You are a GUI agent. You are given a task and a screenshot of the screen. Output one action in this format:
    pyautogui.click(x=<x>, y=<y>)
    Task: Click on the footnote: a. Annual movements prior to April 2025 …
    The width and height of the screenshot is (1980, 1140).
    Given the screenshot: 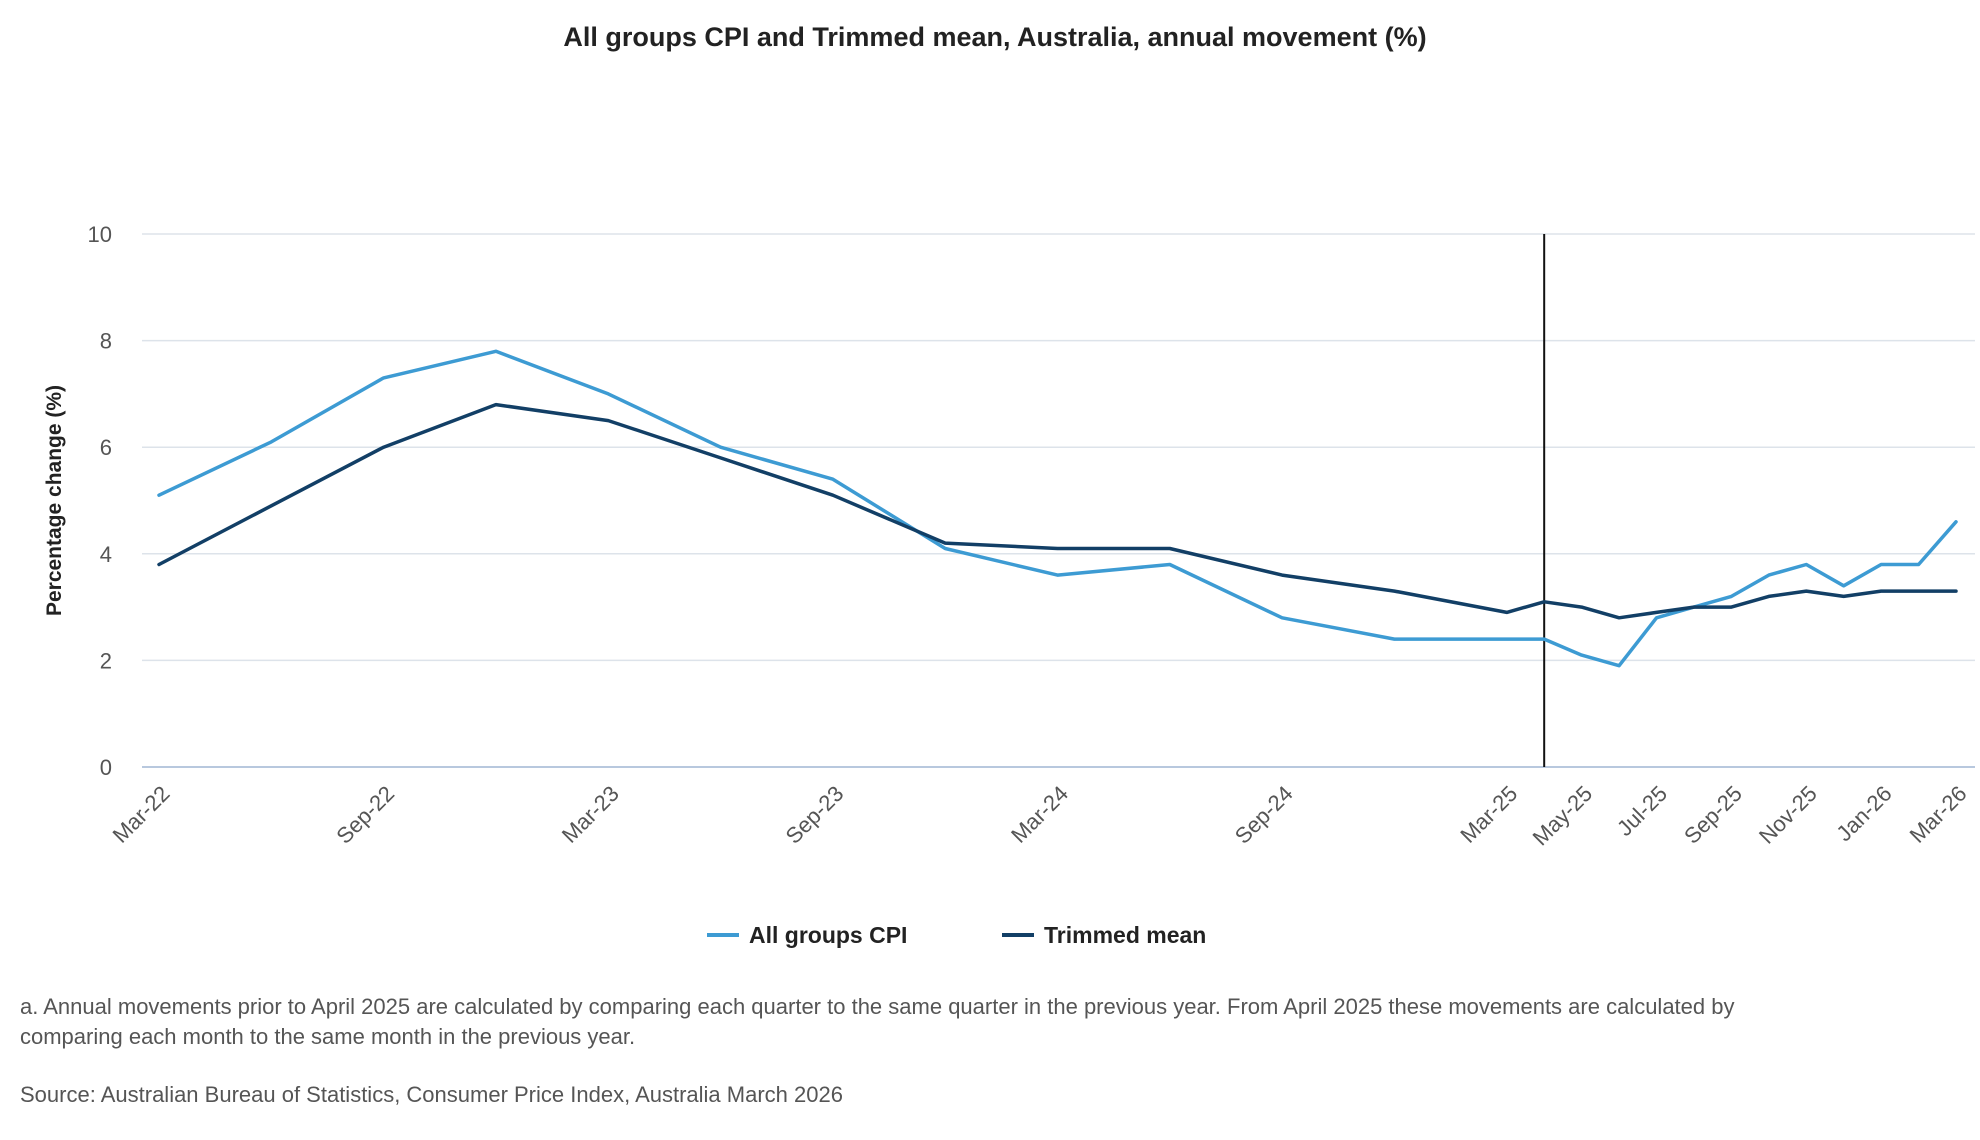 What is the action you would take?
    pyautogui.click(x=877, y=1021)
    